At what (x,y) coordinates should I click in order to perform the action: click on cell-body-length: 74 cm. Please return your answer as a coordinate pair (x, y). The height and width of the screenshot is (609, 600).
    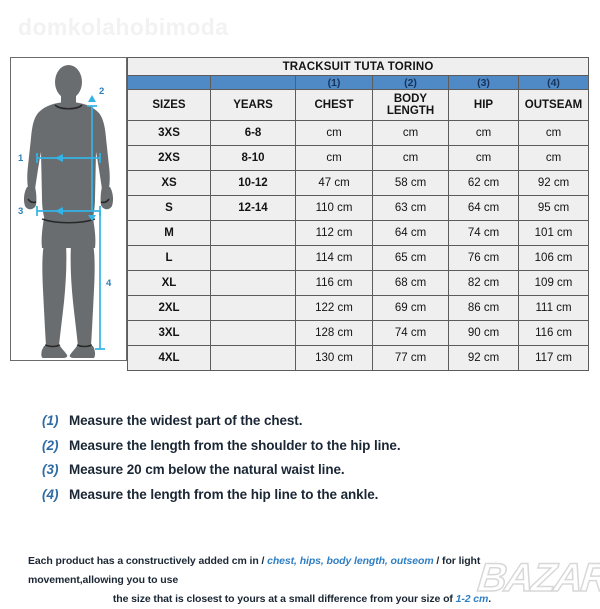
    Looking at the image, I should click on (410, 333).